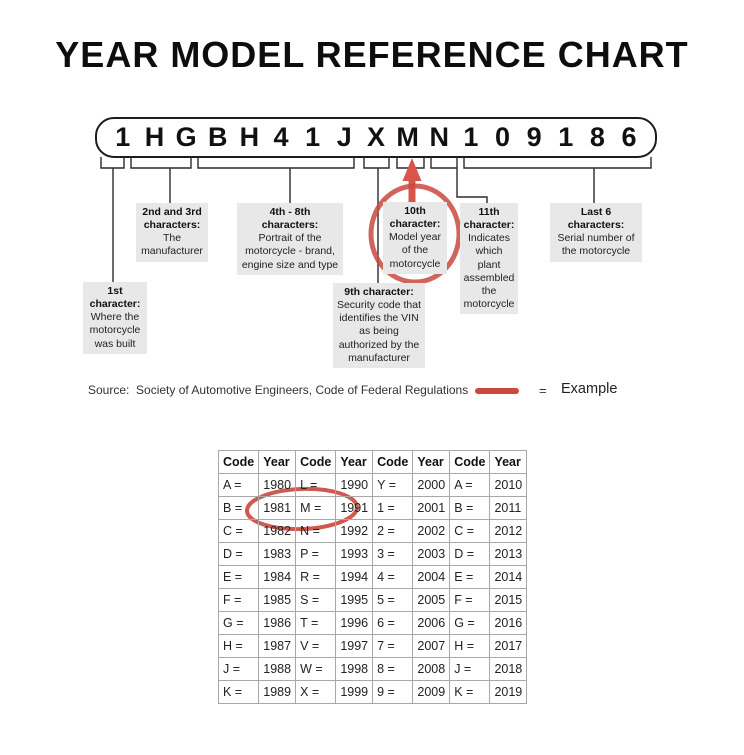 This screenshot has height=755, width=744. What do you see at coordinates (277, 554) in the screenshot?
I see `year-cell: 1983` at bounding box center [277, 554].